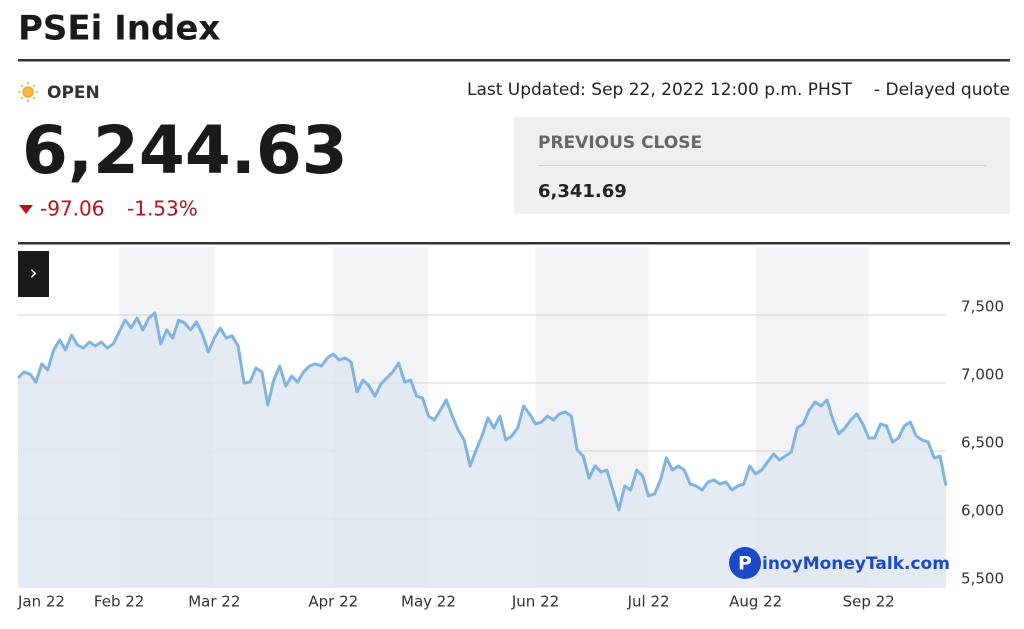 This screenshot has width=1024, height=629. What do you see at coordinates (162, 209) in the screenshot?
I see `change-percent: -1.53%` at bounding box center [162, 209].